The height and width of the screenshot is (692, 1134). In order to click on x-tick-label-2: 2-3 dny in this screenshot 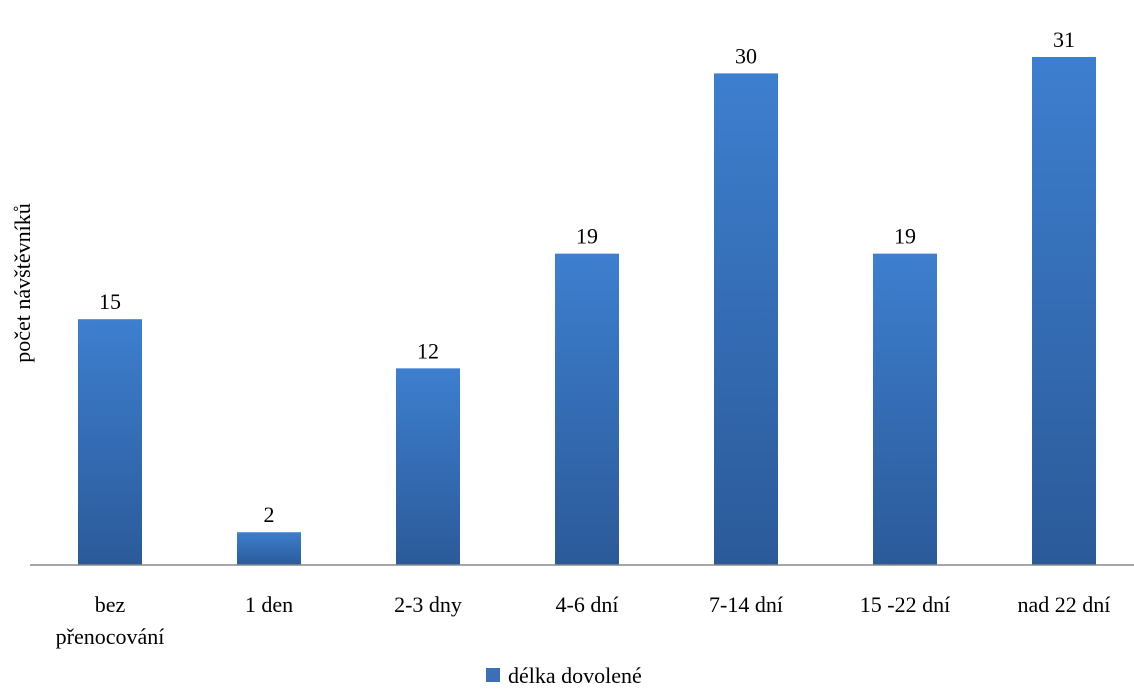, I will do `click(428, 604)`.